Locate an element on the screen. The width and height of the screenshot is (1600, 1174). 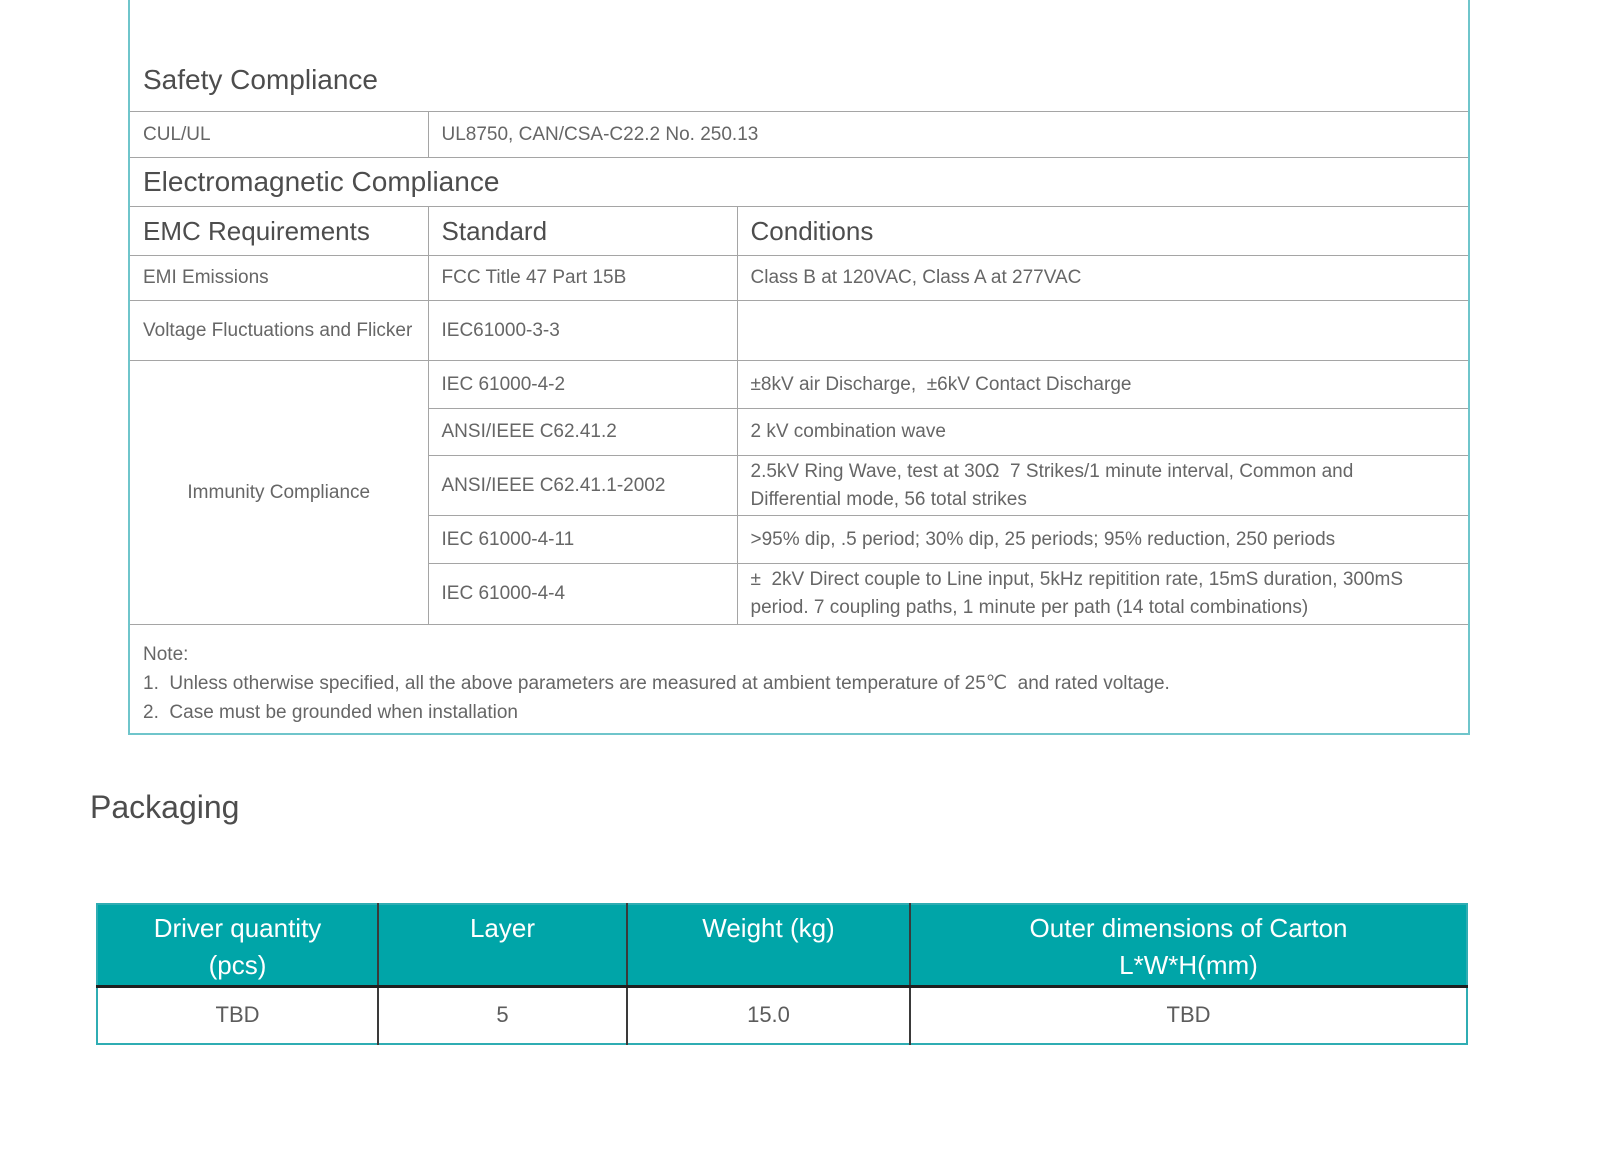
header-line: Outer dimensions of Carton is located at coordinates (1188, 928).